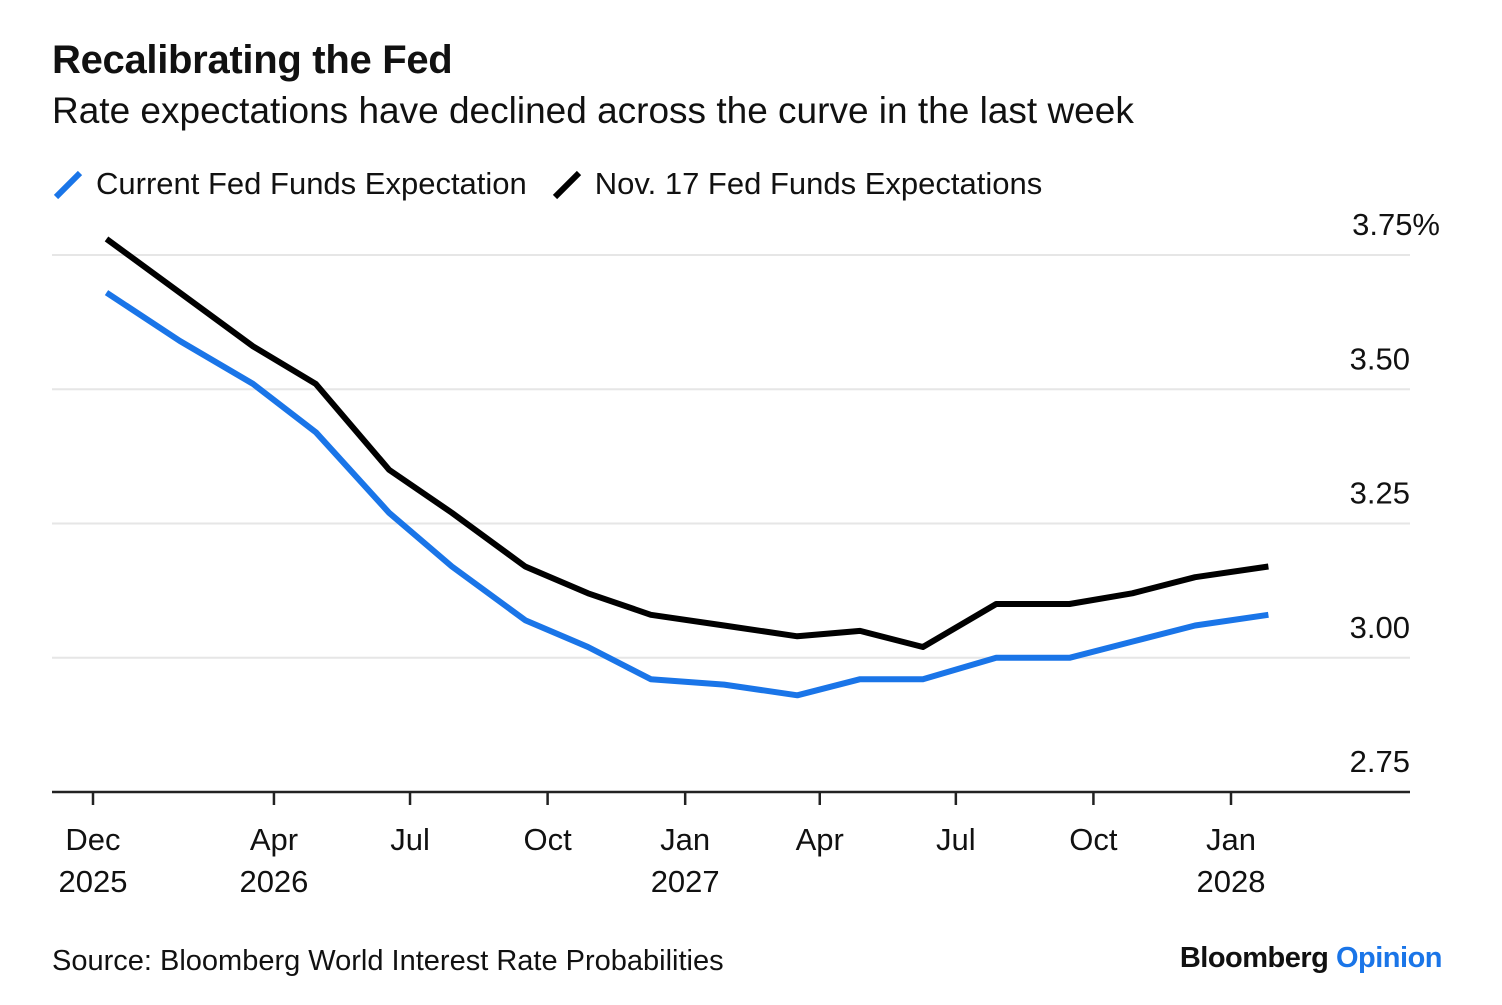 The width and height of the screenshot is (1502, 1005). I want to click on legend-label-previous: Nov. 17 Fed Funds Expectations, so click(818, 183).